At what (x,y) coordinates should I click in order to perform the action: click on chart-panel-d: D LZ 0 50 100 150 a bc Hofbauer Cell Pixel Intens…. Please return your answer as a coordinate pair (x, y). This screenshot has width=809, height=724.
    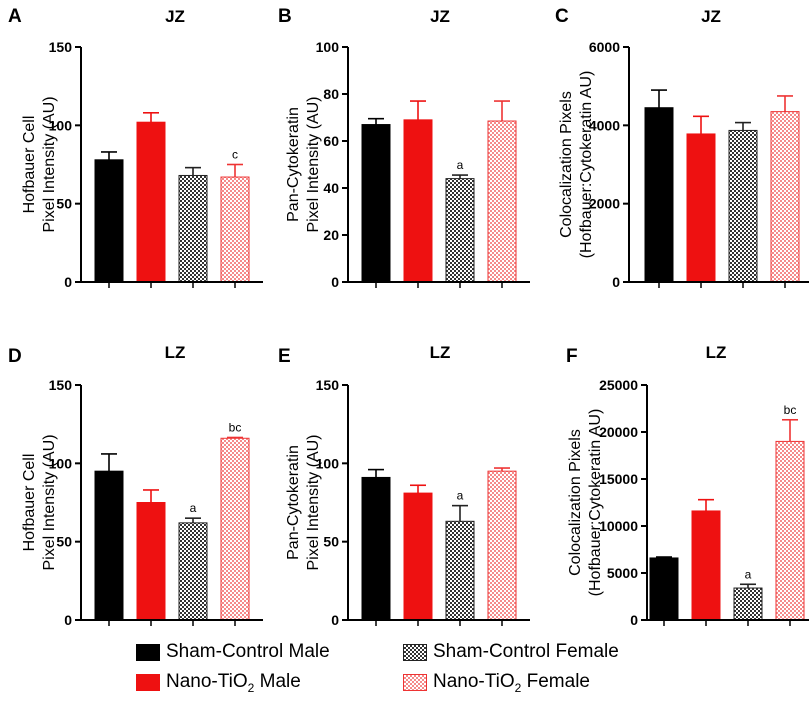
    Looking at the image, I should click on (135, 485).